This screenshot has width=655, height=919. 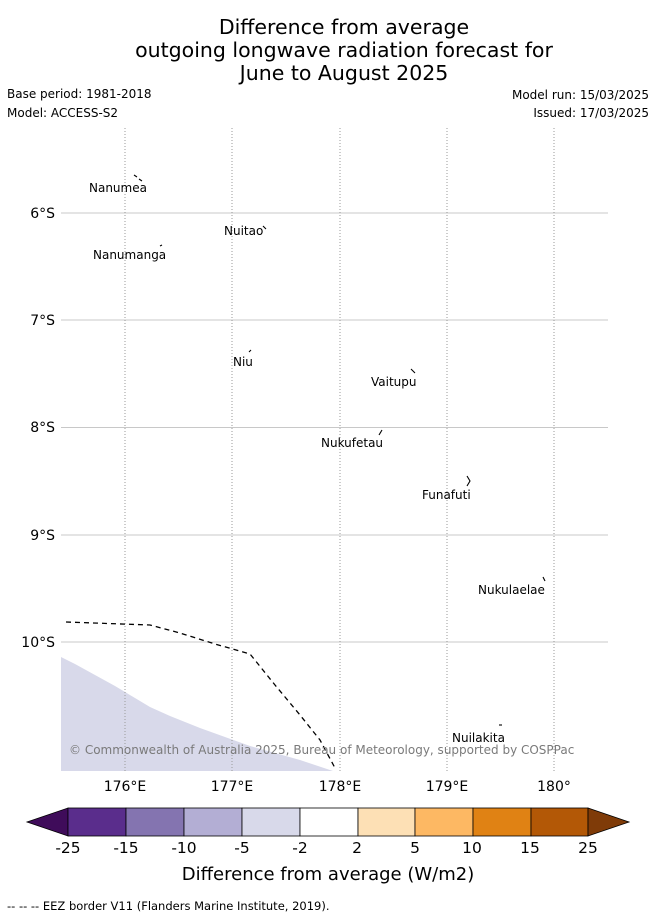 I want to click on lat-tick-label: 6°S, so click(x=42, y=214).